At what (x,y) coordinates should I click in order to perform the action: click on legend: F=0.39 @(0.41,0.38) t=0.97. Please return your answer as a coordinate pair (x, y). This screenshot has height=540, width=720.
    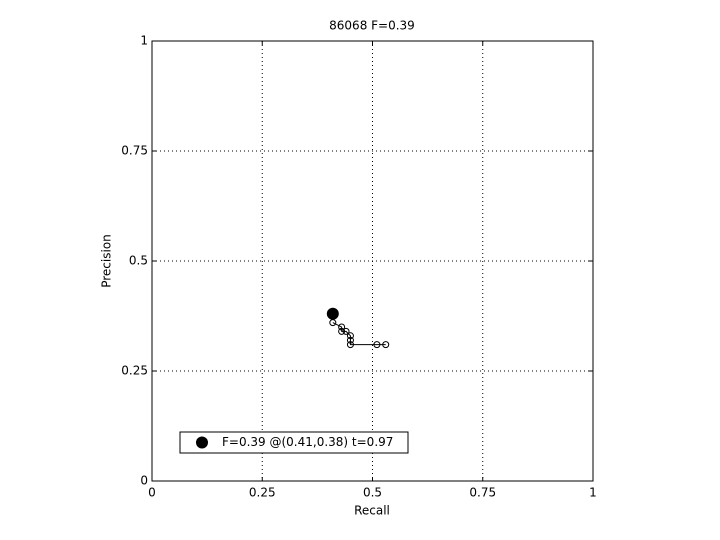
    Looking at the image, I should click on (294, 442).